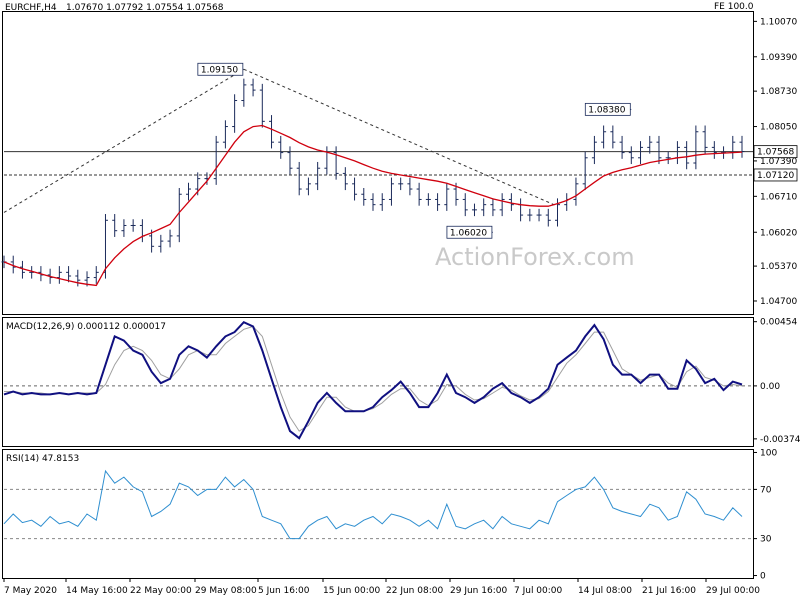 Image resolution: width=800 pixels, height=604 pixels. Describe the element at coordinates (478, 591) in the screenshot. I see `x-tick-label: 29 Jun 16:00` at that location.